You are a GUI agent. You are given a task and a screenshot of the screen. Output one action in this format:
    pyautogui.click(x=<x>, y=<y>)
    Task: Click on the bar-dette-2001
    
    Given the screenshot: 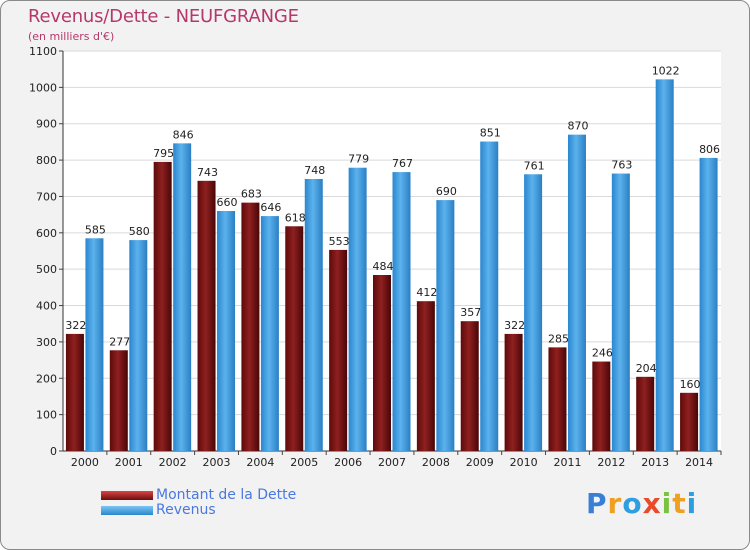 What is the action you would take?
    pyautogui.click(x=118, y=400)
    